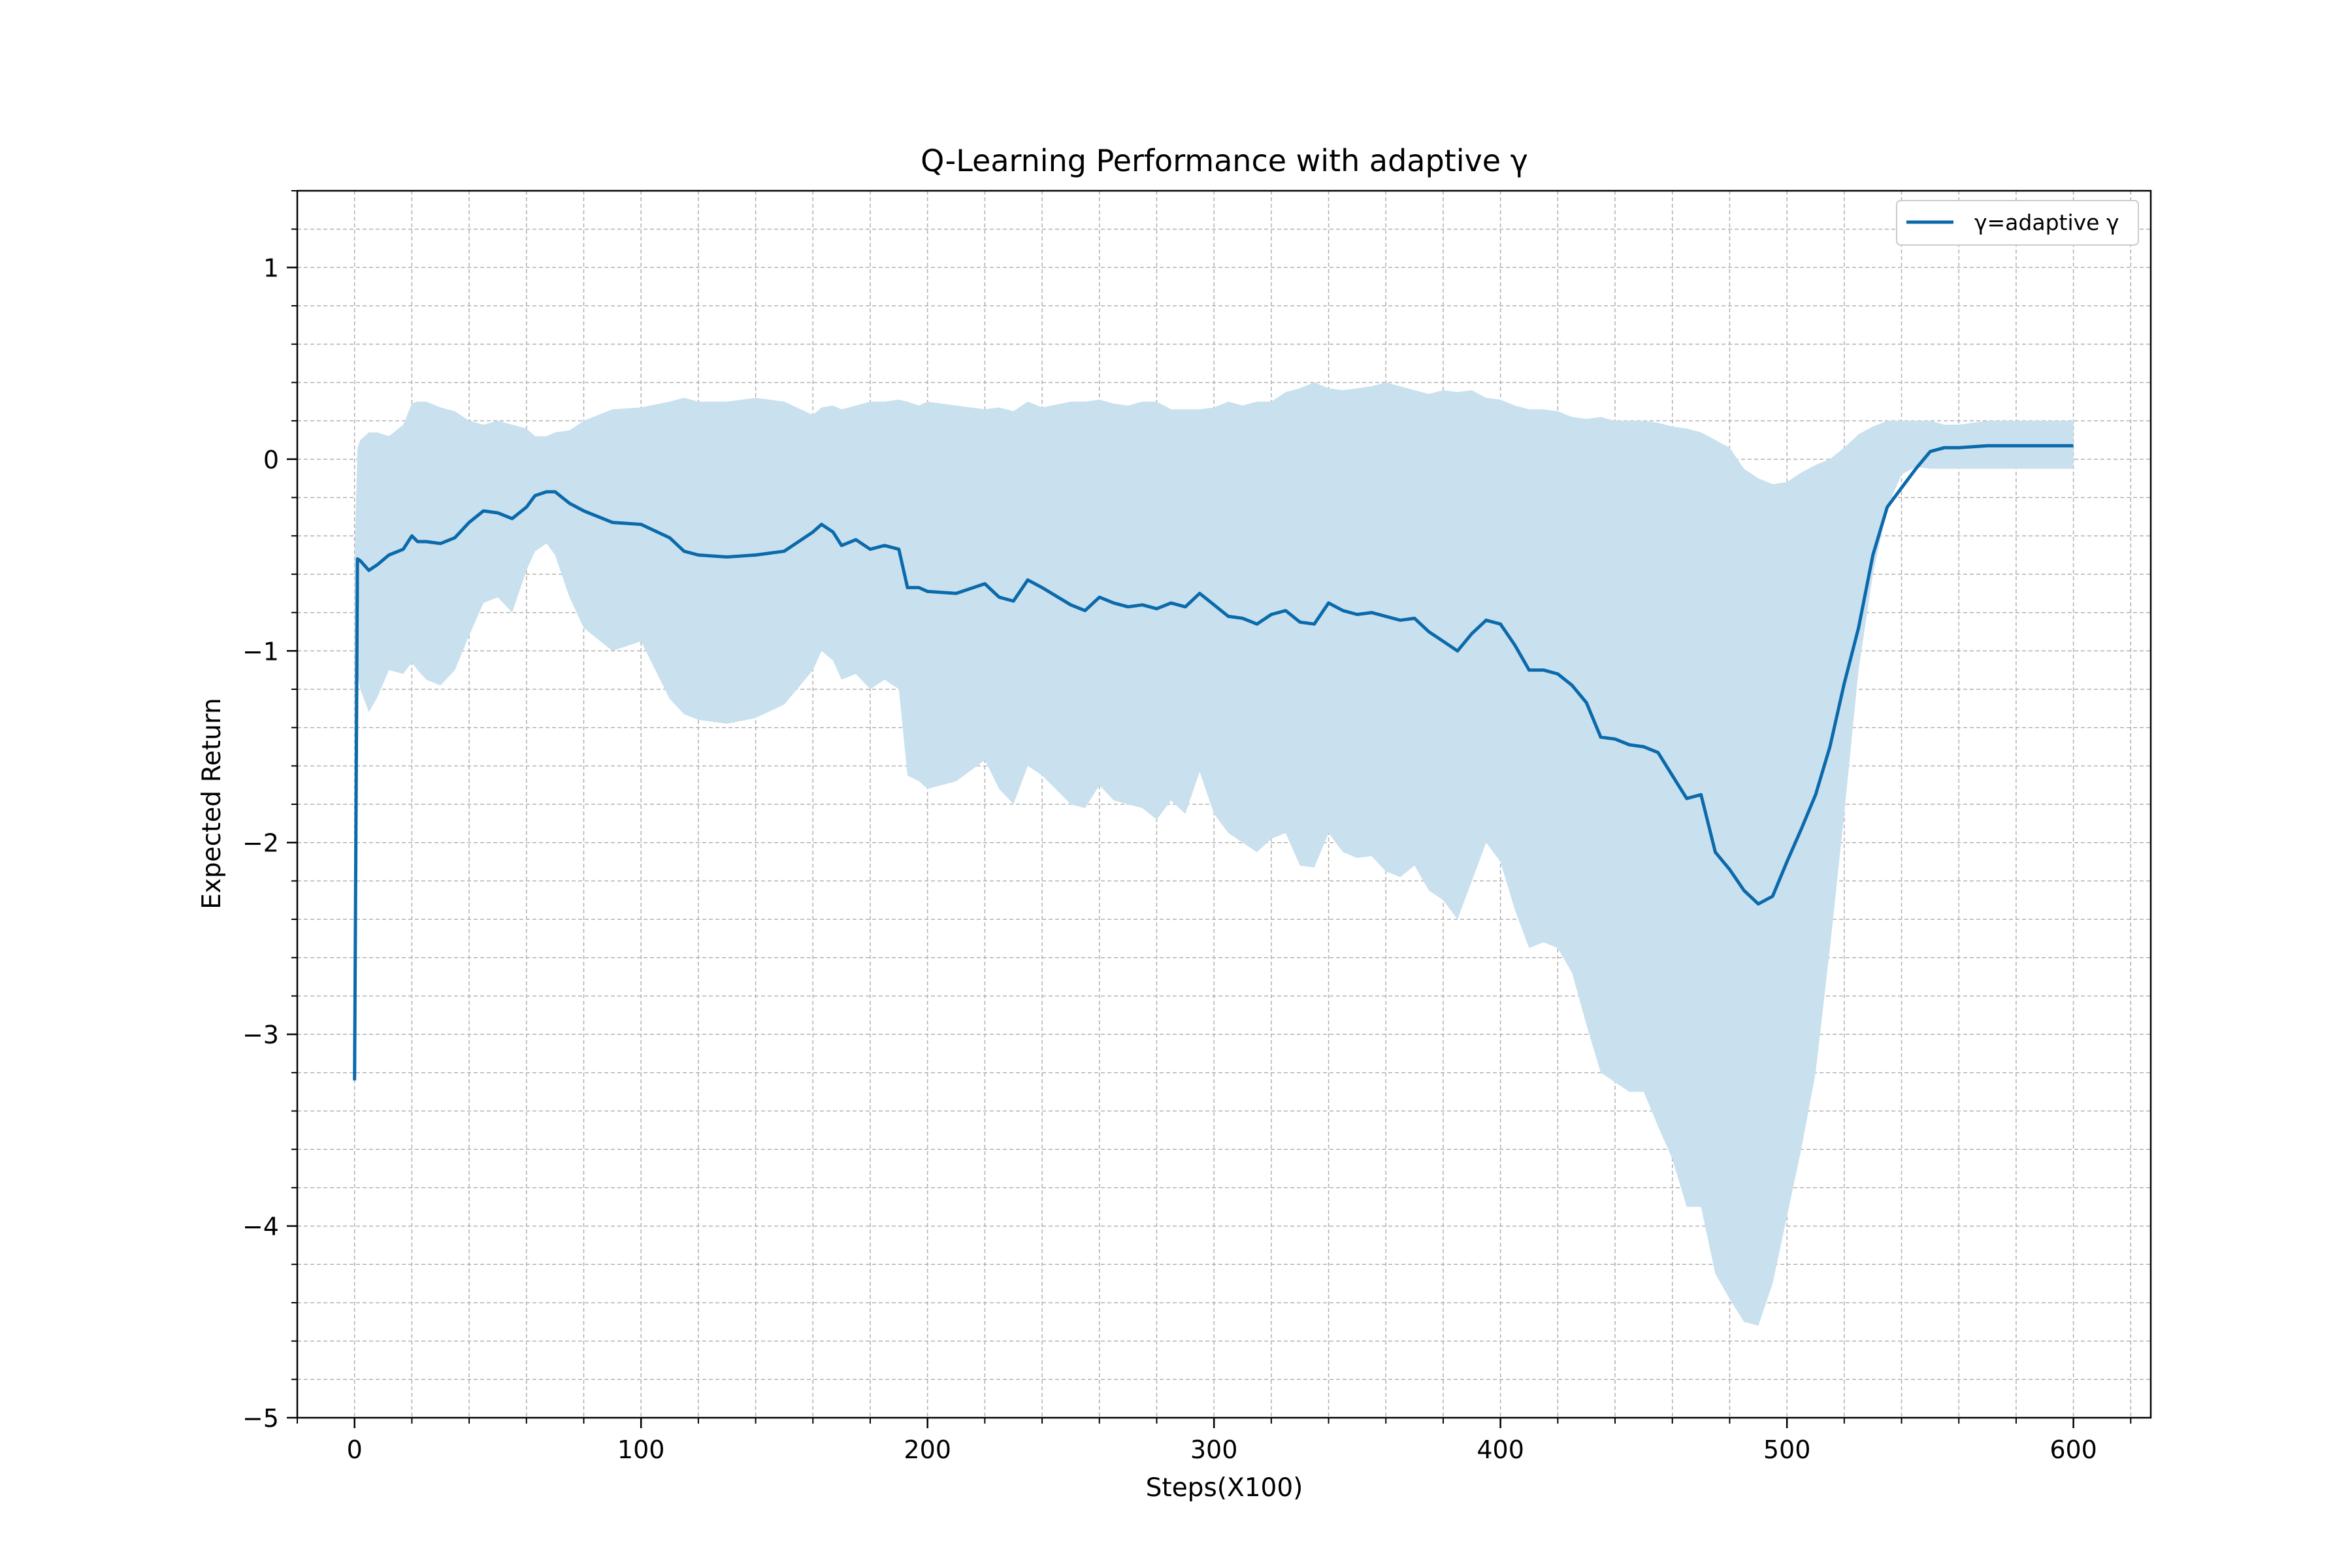 Image resolution: width=2352 pixels, height=1568 pixels. What do you see at coordinates (271, 460) in the screenshot?
I see `y-tick-label: 0` at bounding box center [271, 460].